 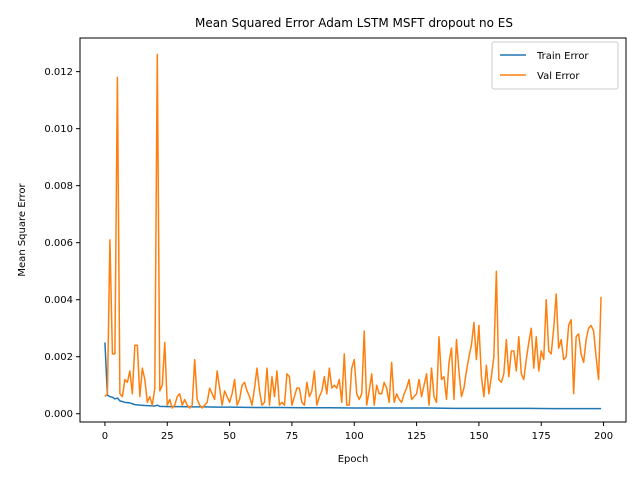 What do you see at coordinates (58, 186) in the screenshot?
I see `y-tick-label: 0.008` at bounding box center [58, 186].